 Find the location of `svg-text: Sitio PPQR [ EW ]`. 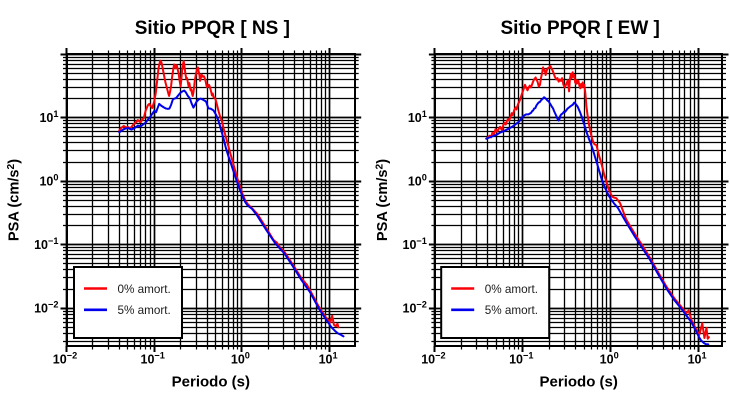

svg-text: Sitio PPQR [ EW ] is located at coordinates (580, 28).